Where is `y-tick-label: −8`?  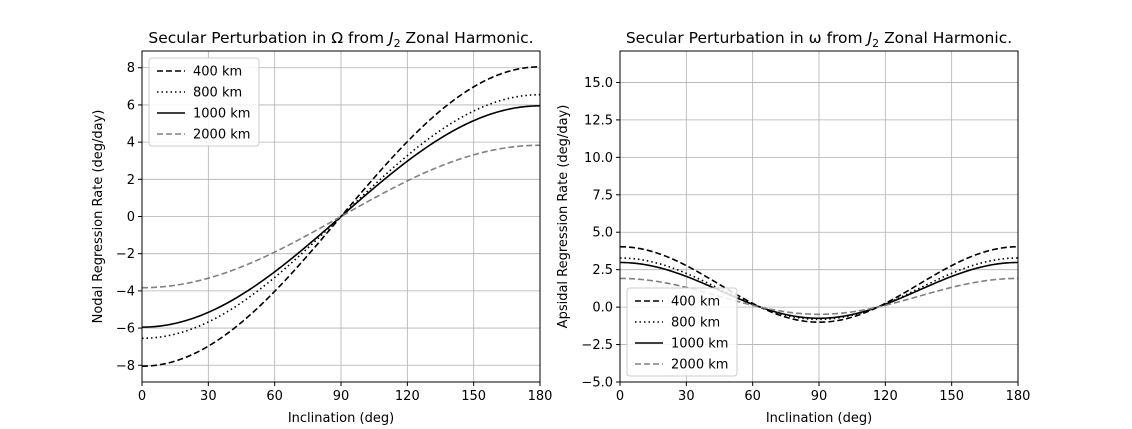
y-tick-label: −8 is located at coordinates (125, 366).